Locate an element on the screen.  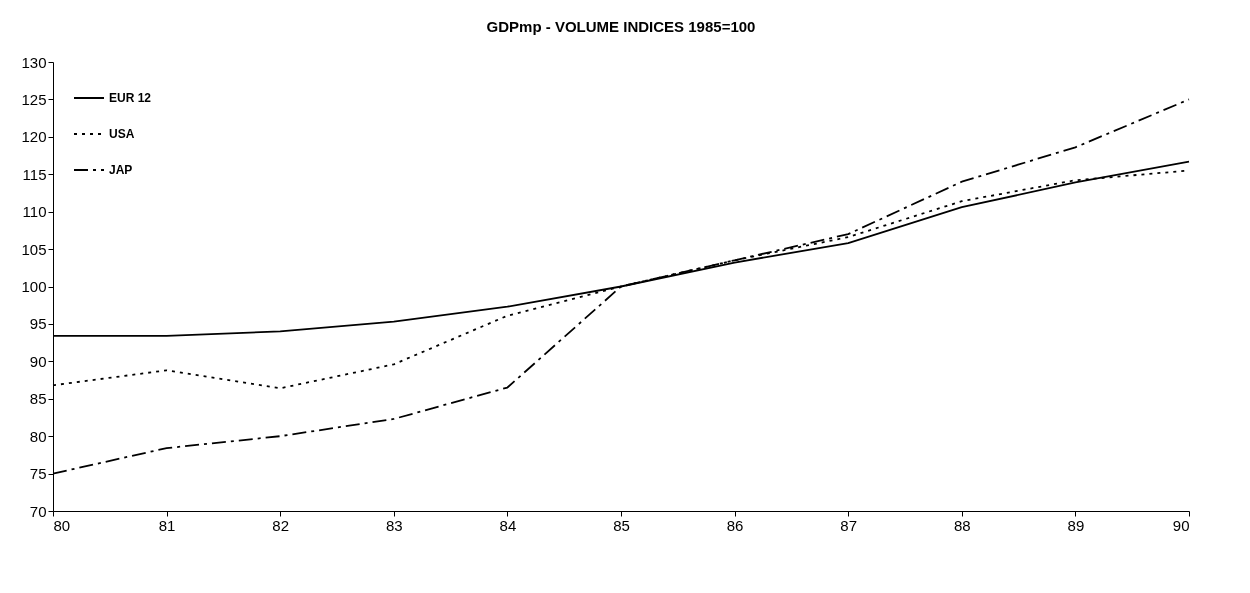
x-tick-label: 87 is located at coordinates (849, 525).